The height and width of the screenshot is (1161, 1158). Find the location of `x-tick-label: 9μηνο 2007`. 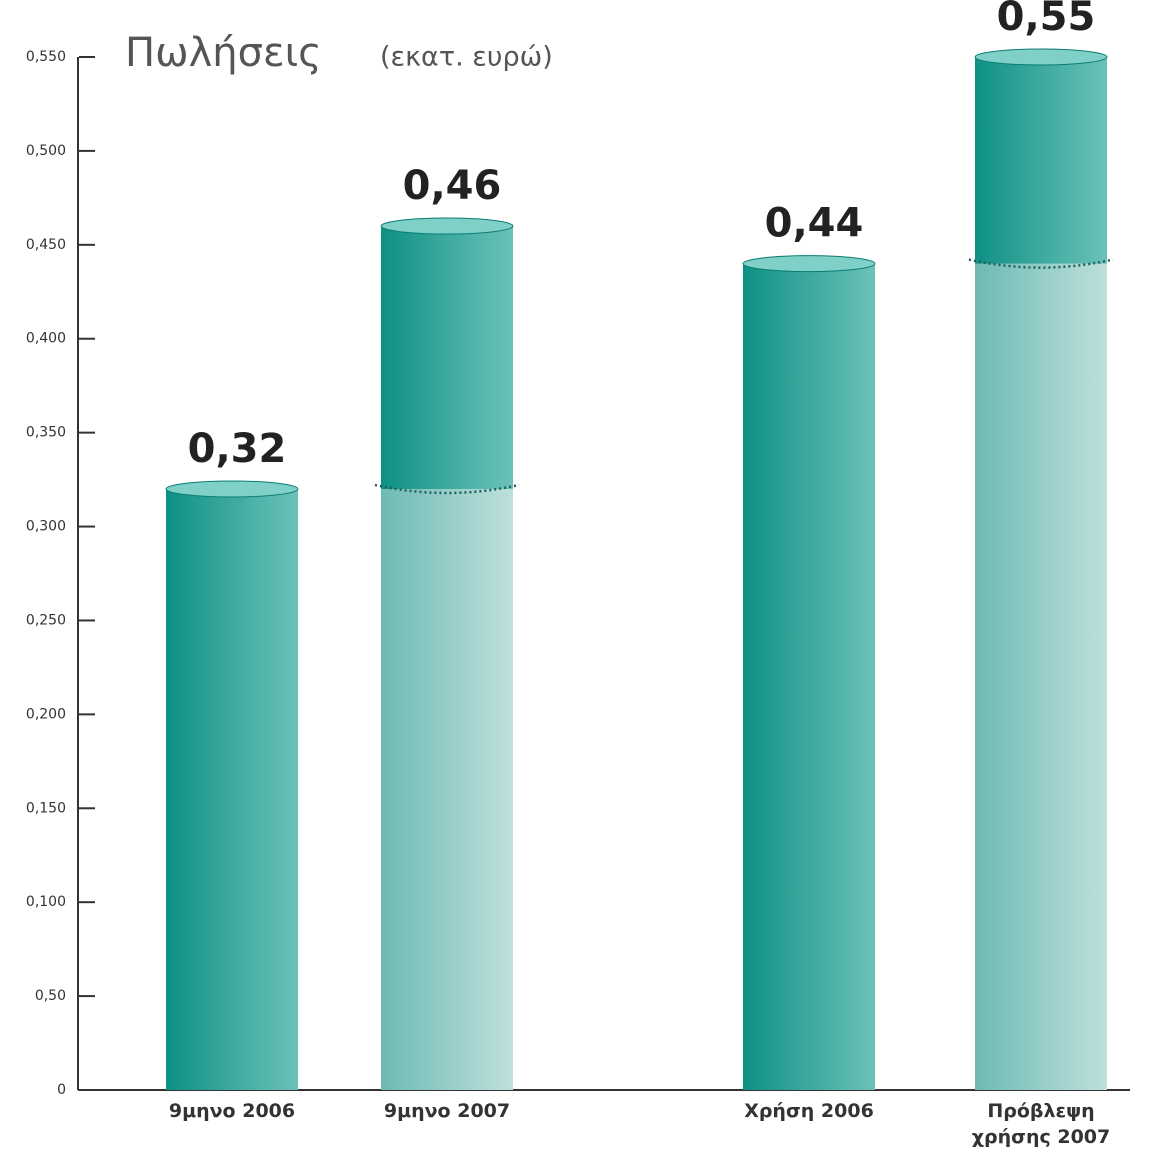

x-tick-label: 9μηνο 2007 is located at coordinates (447, 1111).